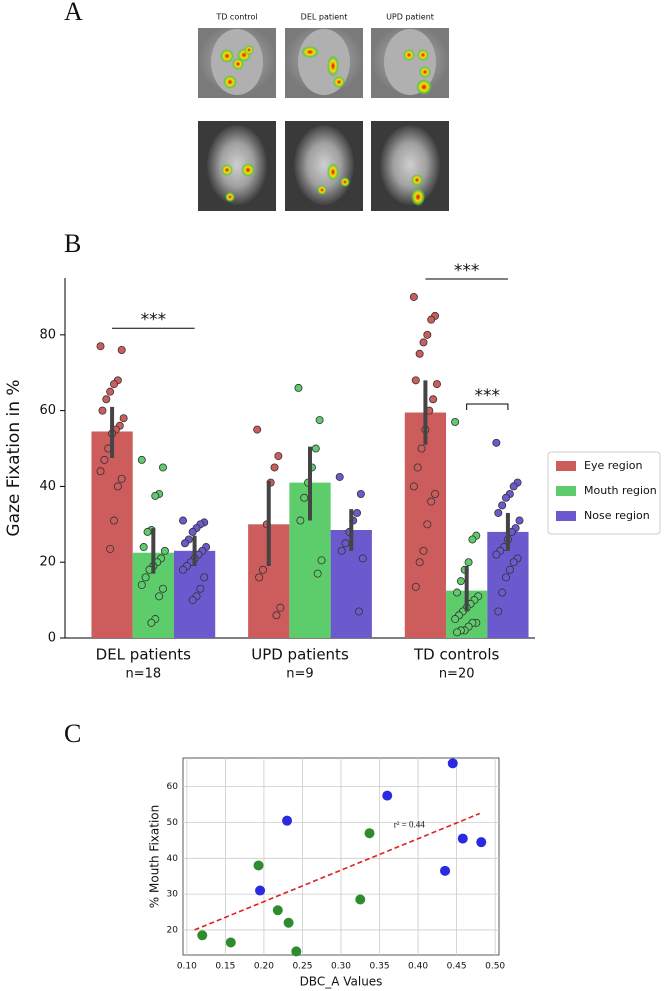  What do you see at coordinates (410, 17) in the screenshot?
I see `column-label: UPD patient` at bounding box center [410, 17].